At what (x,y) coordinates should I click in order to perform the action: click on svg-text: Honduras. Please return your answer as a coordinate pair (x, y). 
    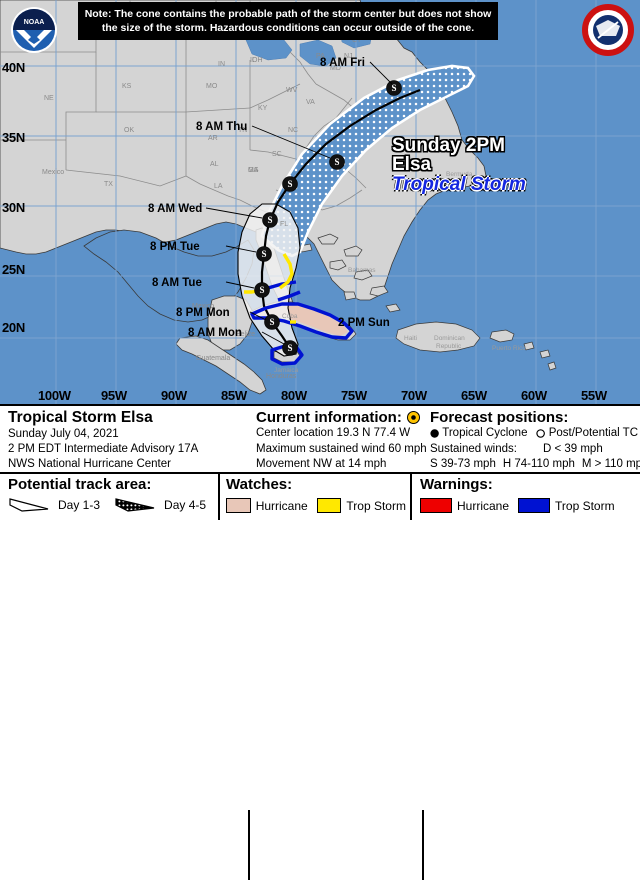
    Looking at the image, I should click on (281, 376).